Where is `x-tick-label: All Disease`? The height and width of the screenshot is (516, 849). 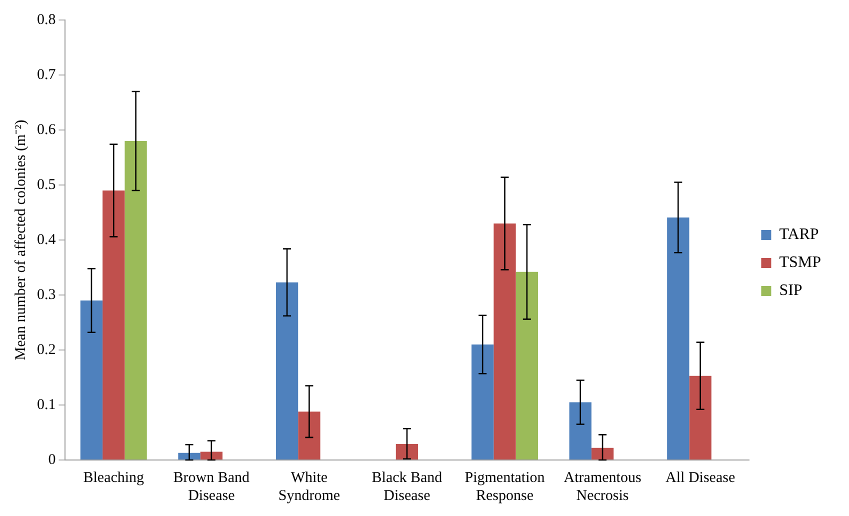 x-tick-label: All Disease is located at coordinates (701, 478).